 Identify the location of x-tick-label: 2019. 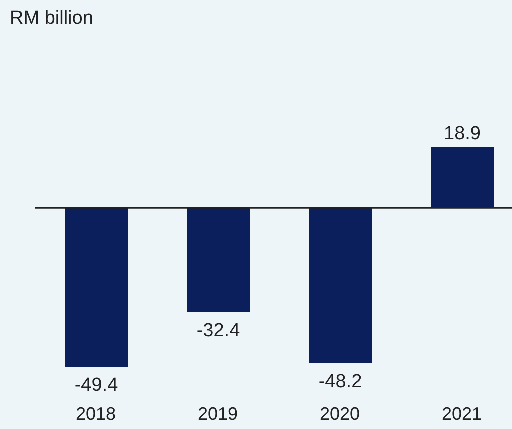
(218, 414).